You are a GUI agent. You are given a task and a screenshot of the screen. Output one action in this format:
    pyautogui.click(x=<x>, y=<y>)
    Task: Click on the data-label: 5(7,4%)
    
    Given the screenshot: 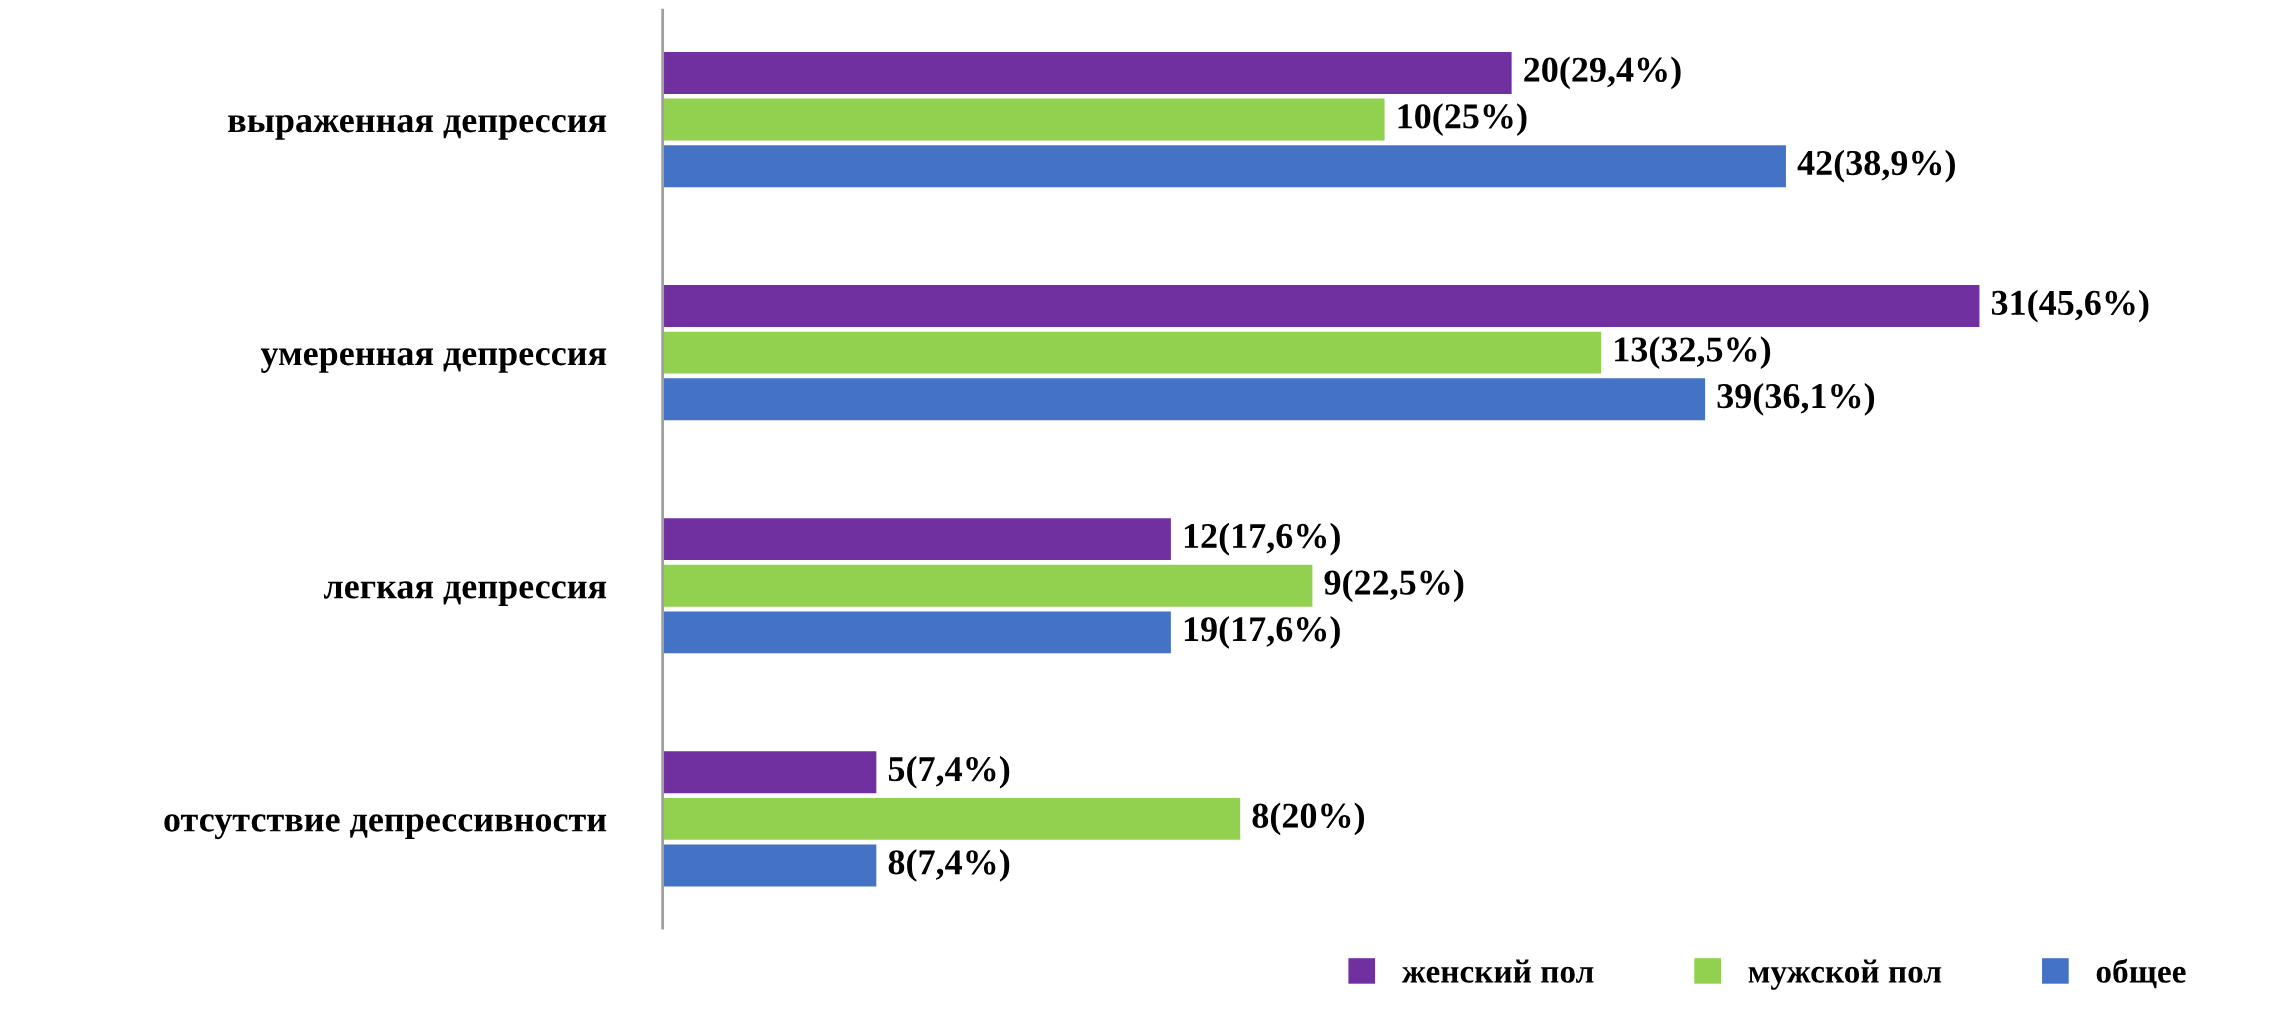 What is the action you would take?
    pyautogui.click(x=949, y=772)
    